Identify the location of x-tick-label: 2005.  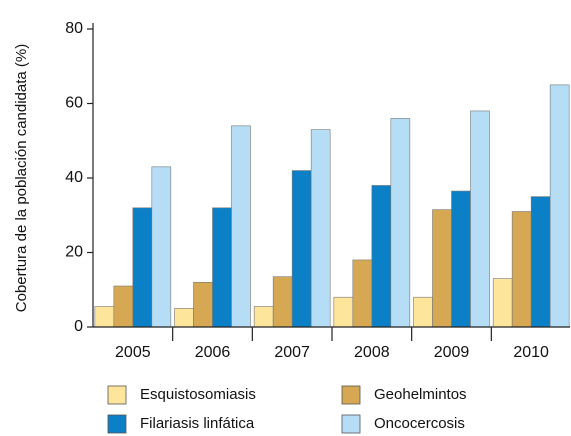
(133, 352).